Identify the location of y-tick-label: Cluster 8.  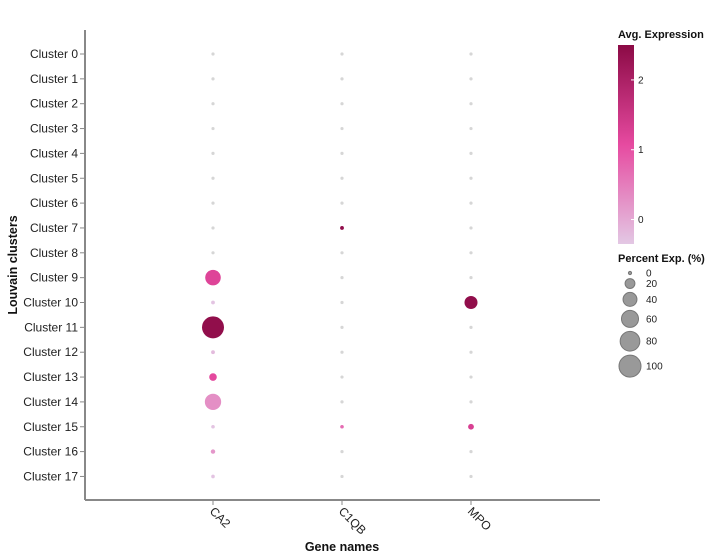
(54, 253).